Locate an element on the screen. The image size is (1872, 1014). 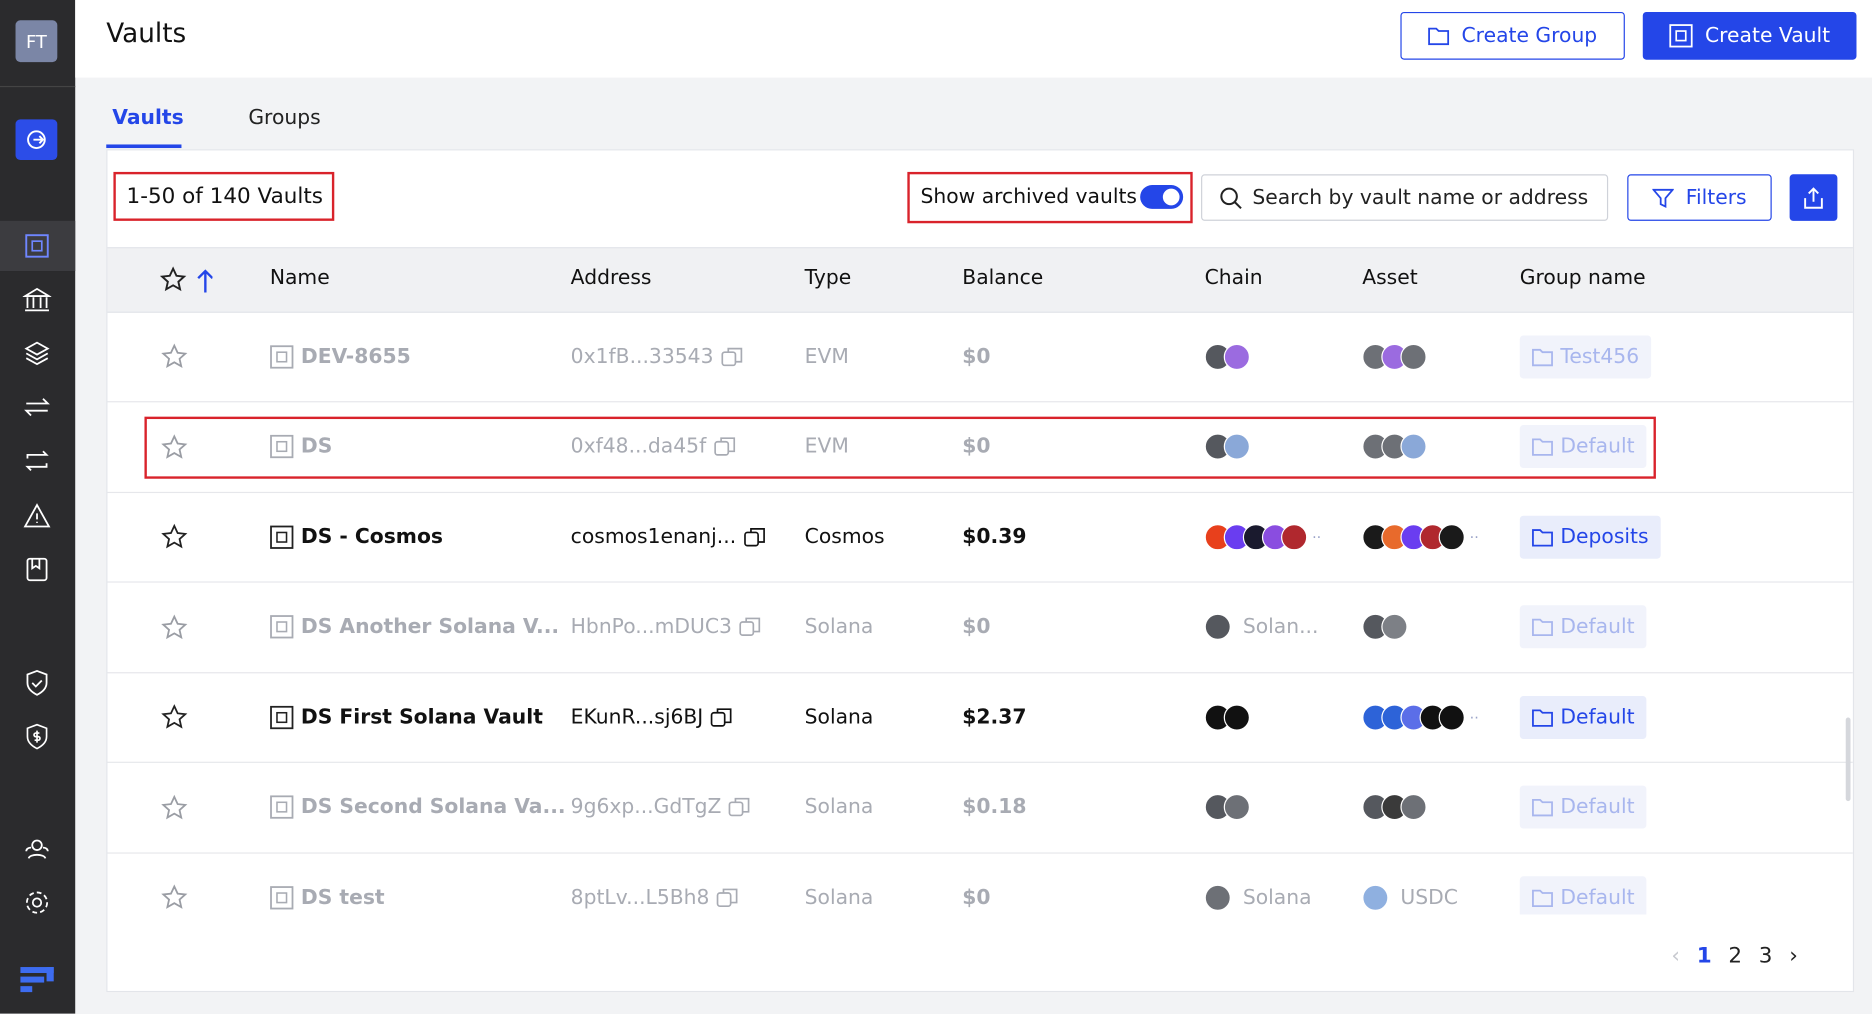
page-title: Vaults is located at coordinates (146, 34).